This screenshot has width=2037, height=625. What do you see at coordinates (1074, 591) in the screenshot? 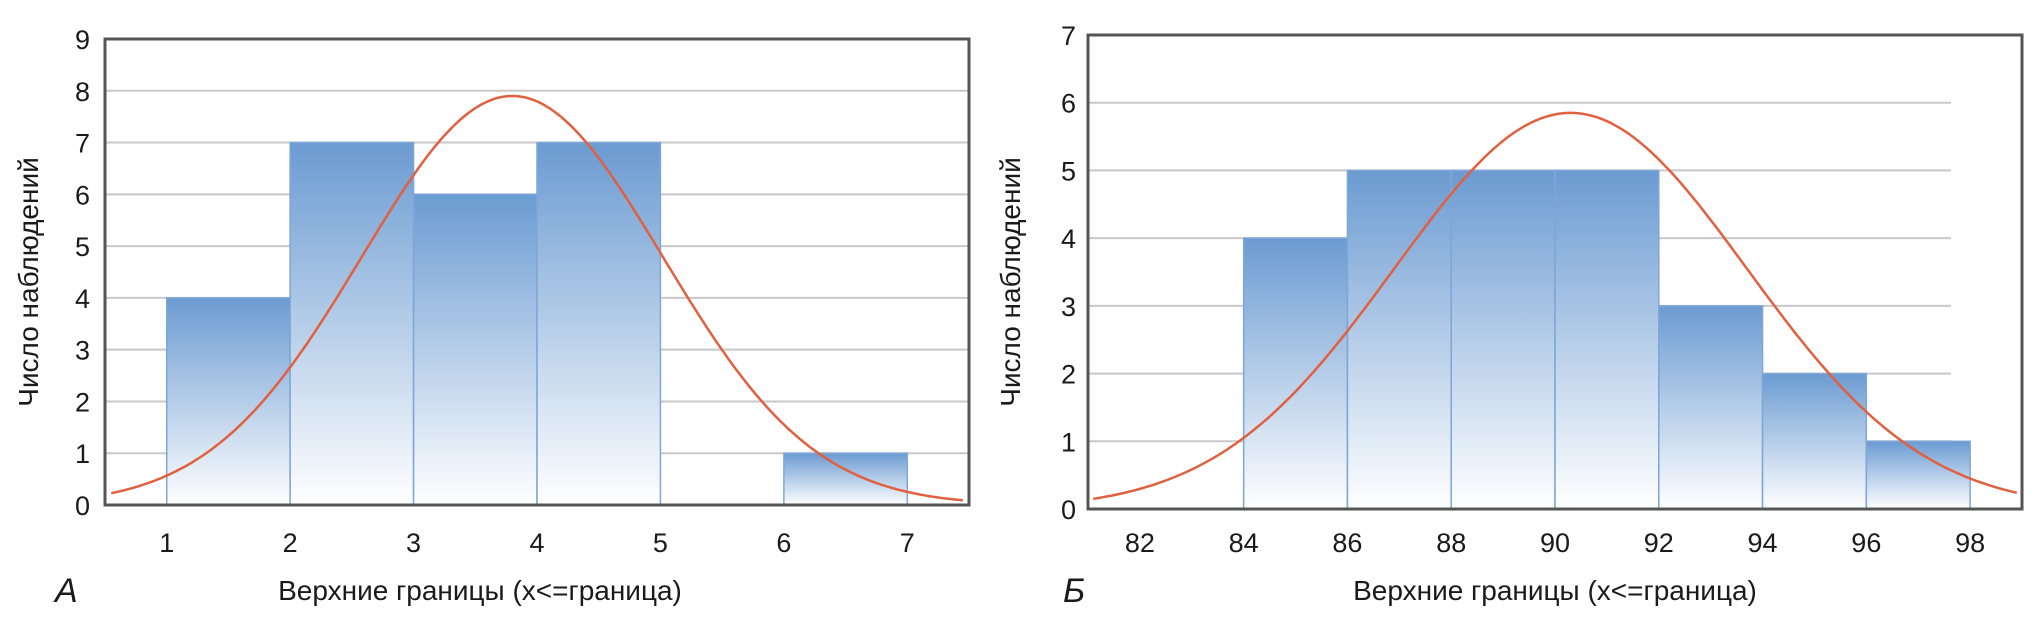
I see `panel-letter: Б` at bounding box center [1074, 591].